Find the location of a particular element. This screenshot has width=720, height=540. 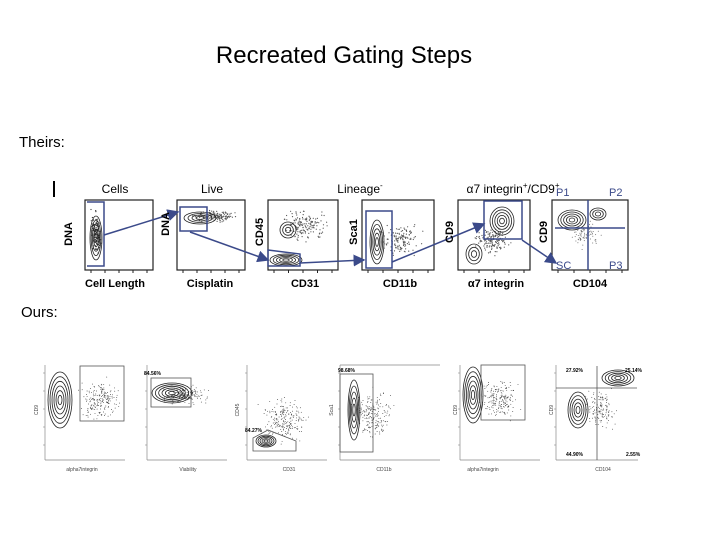

xlabel-1: Cell Length is located at coordinates (115, 284).